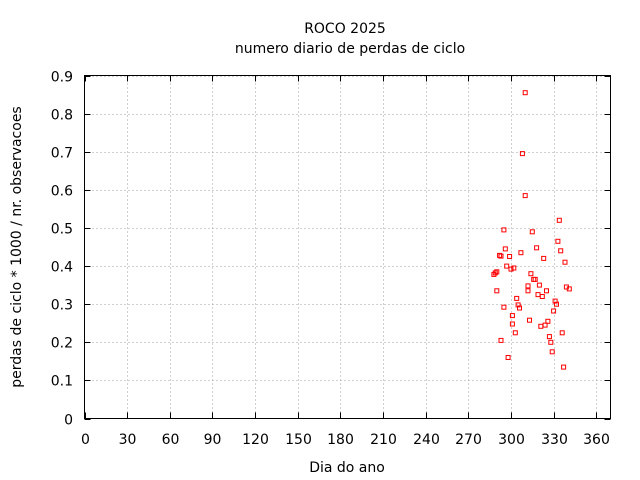  I want to click on x-tick-label: 120, so click(255, 440).